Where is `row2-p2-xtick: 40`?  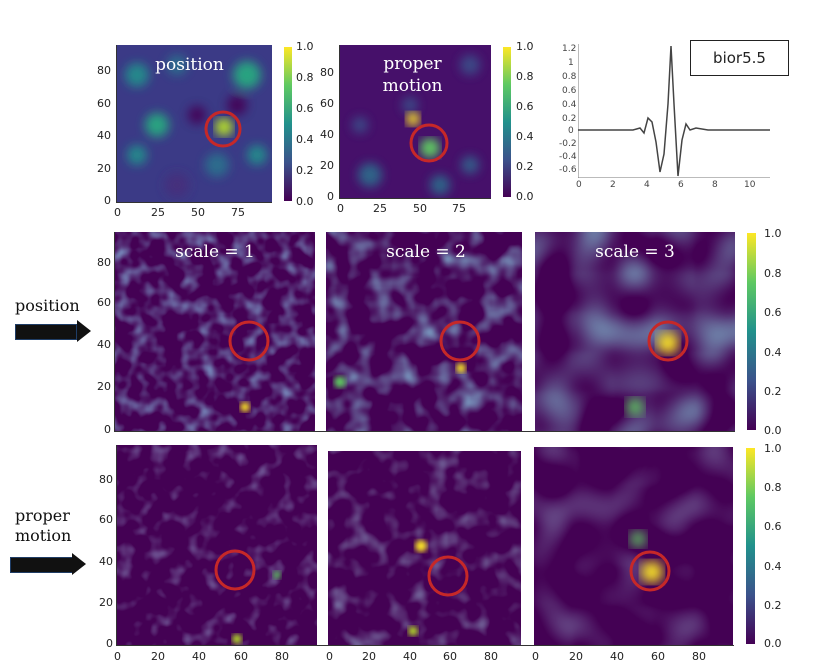
row2-p2-xtick: 40 is located at coordinates (410, 656).